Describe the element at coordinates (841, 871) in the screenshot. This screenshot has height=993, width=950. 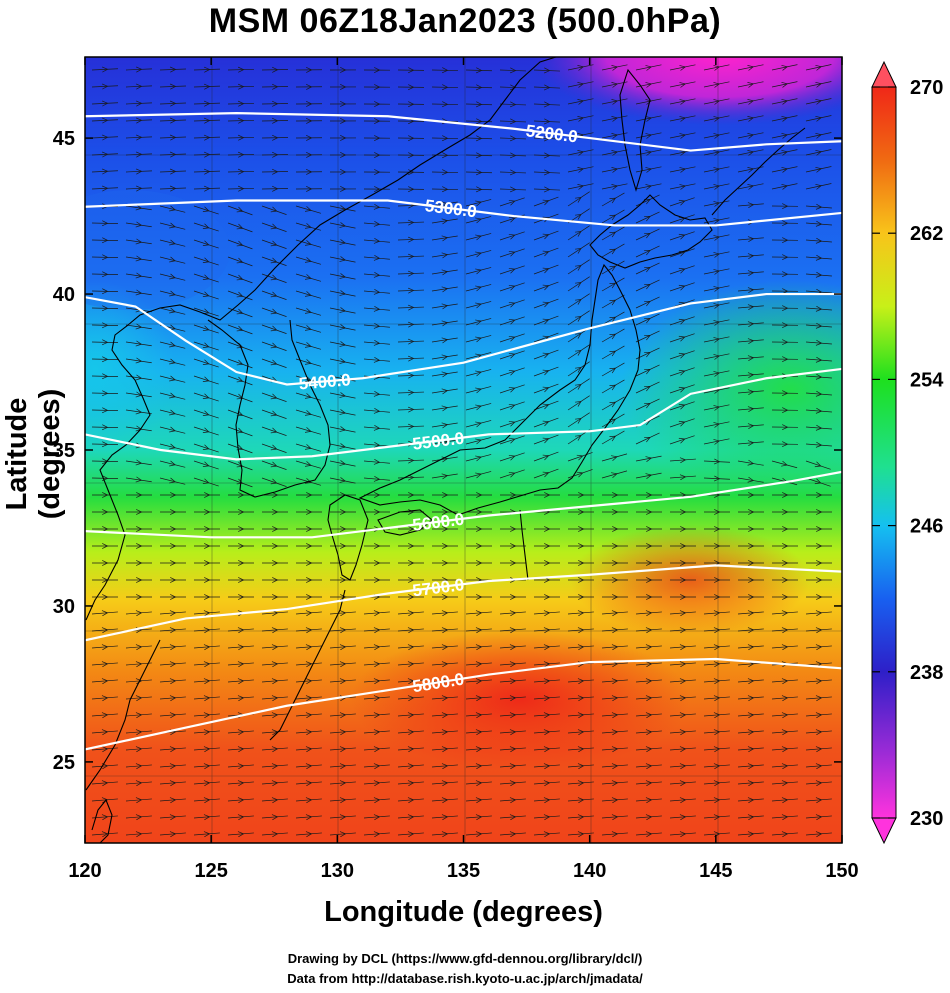
I see `x-tick-label: 150` at that location.